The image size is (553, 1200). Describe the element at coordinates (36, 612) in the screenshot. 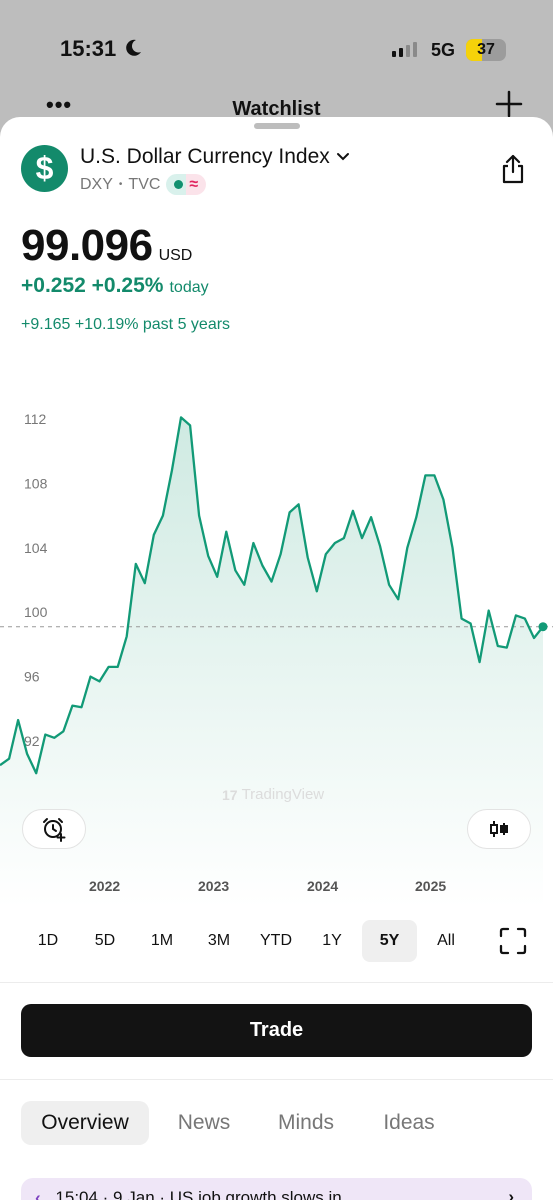

I see `y-tick-label: 100` at that location.